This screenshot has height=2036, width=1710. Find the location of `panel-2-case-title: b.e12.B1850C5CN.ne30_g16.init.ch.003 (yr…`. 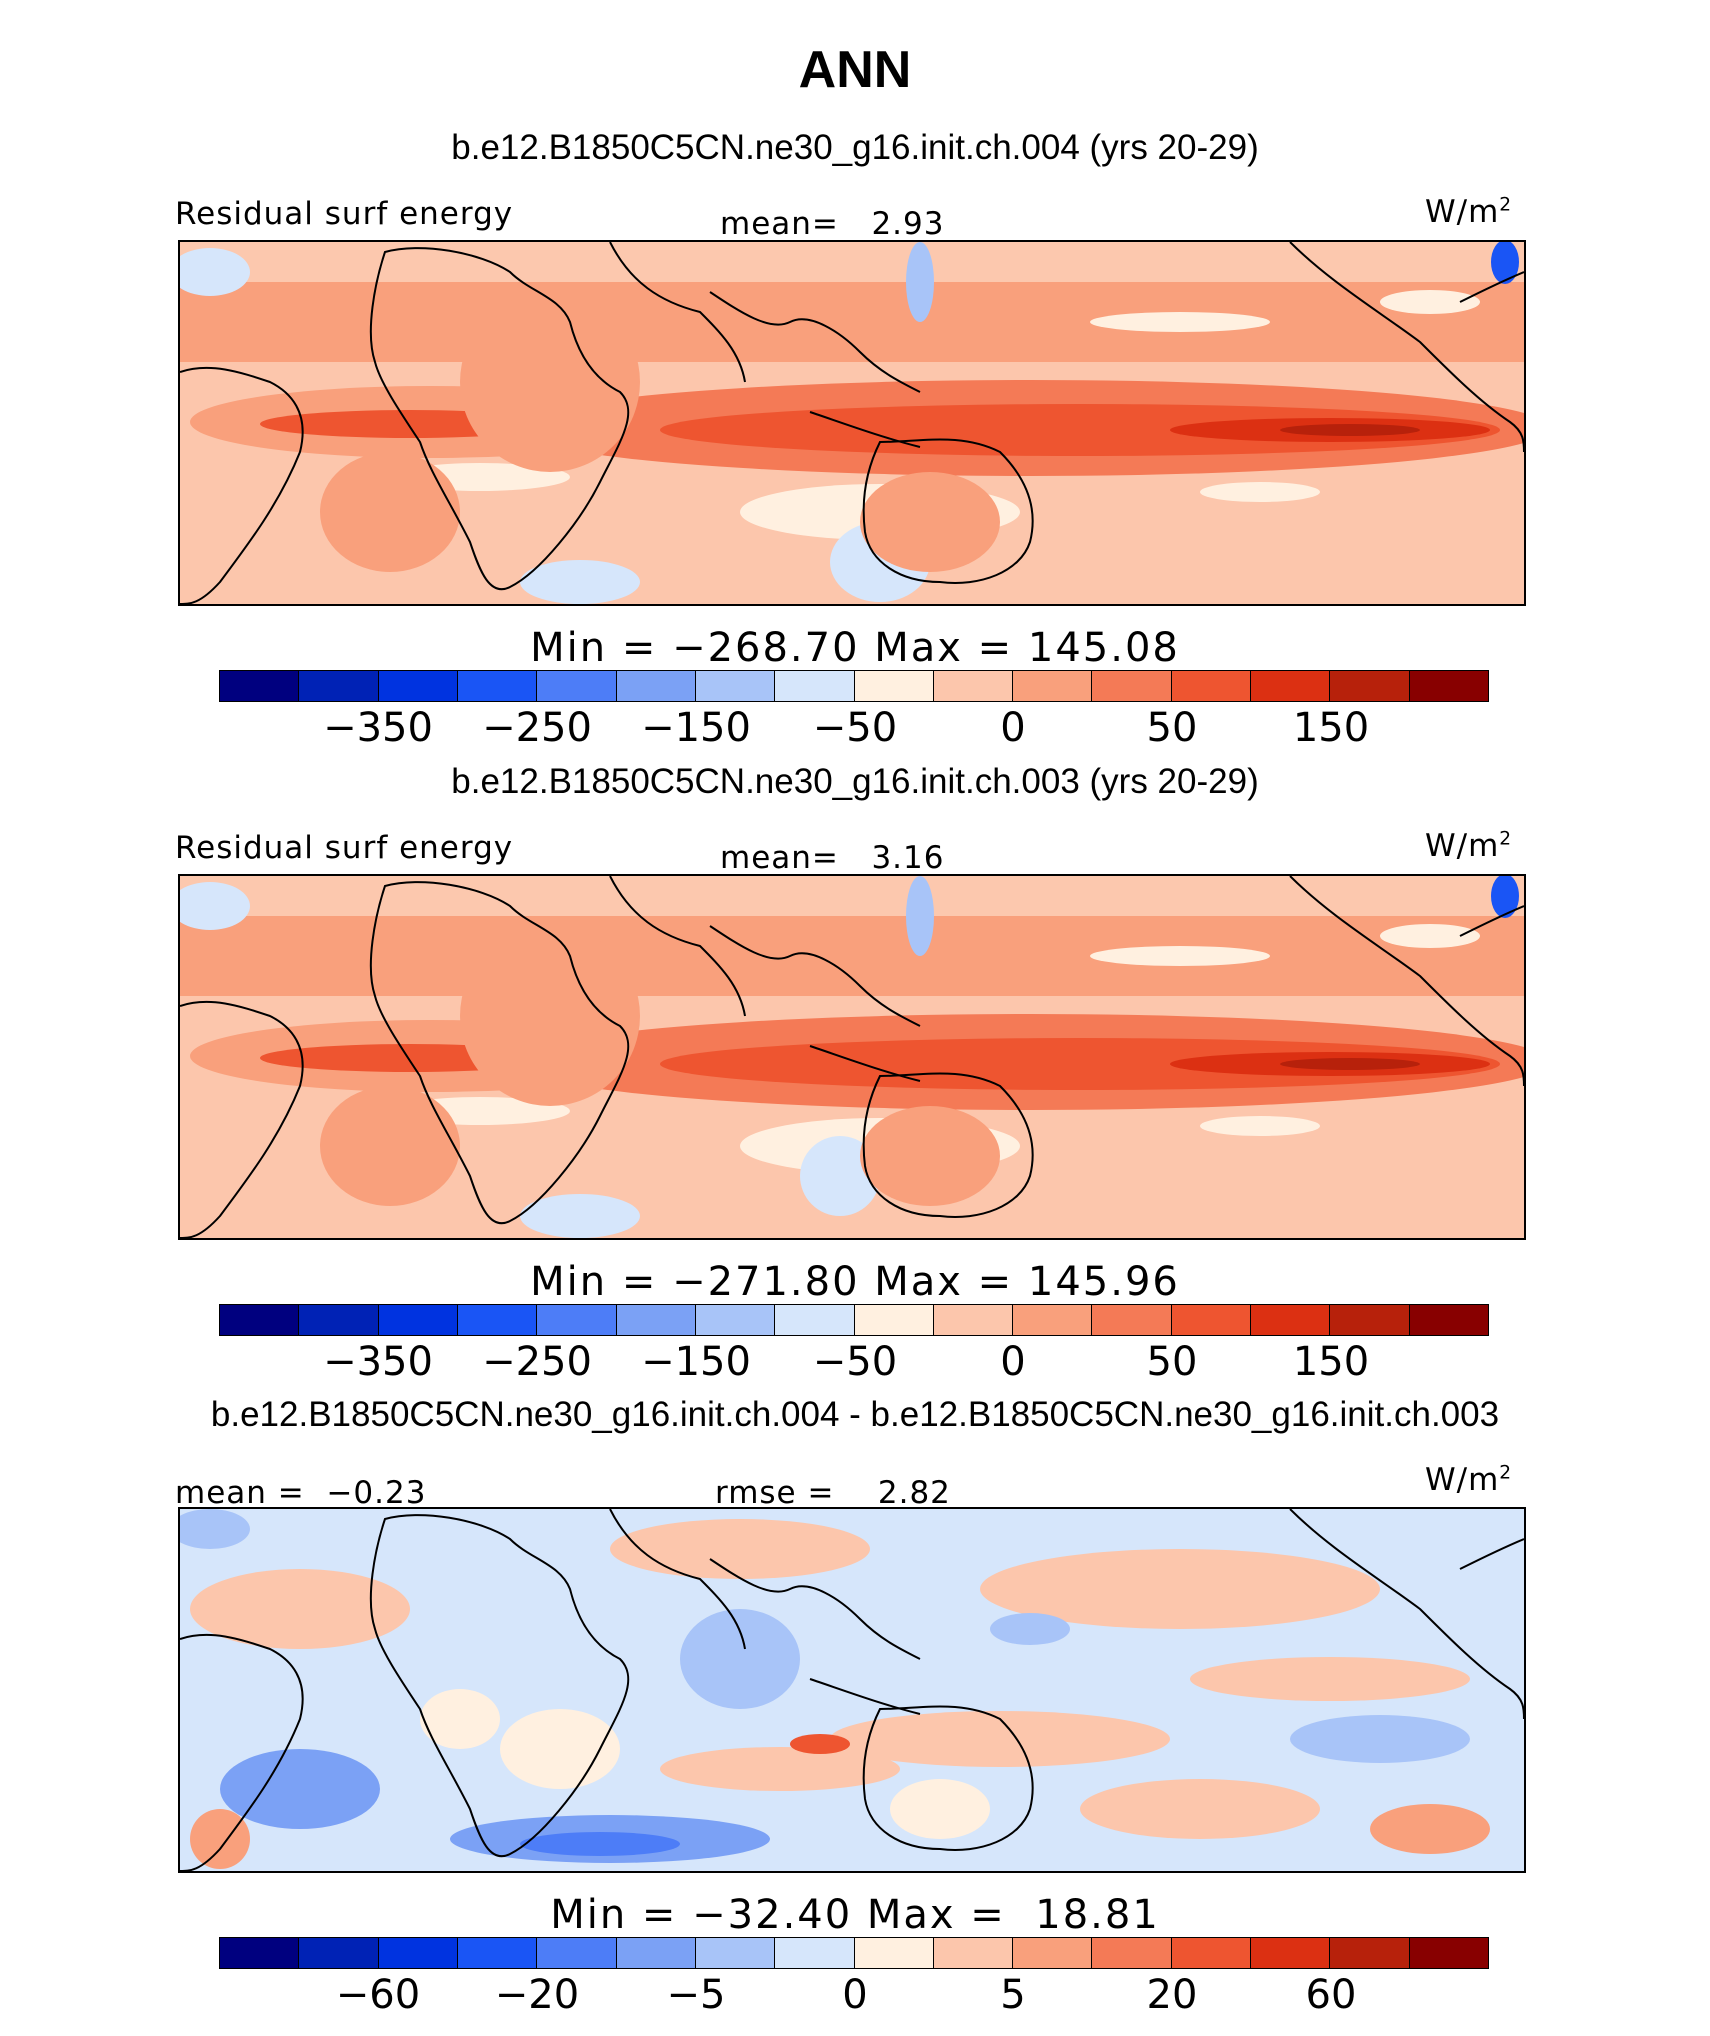

panel-2-case-title: b.e12.B1850C5CN.ne30_g16.init.ch.003 (yr… is located at coordinates (855, 781).